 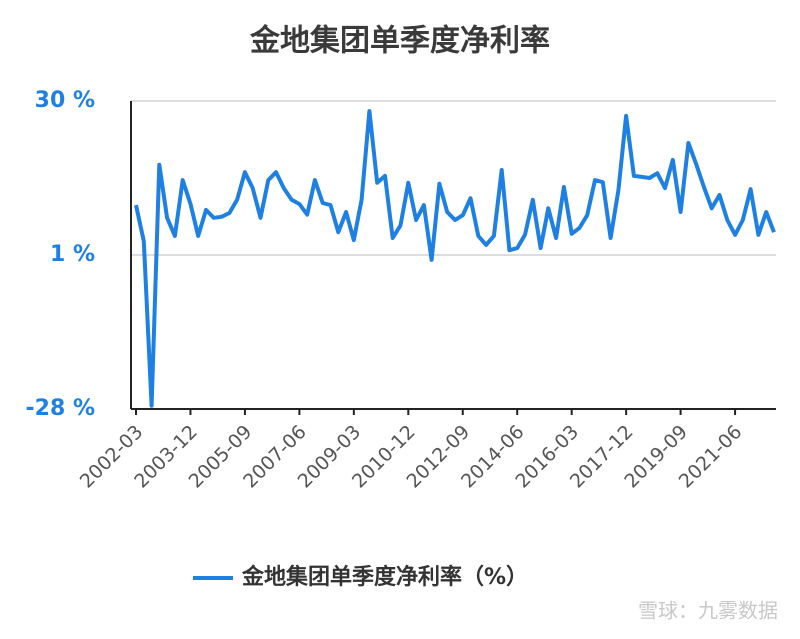 I want to click on y-tick-label: -28 %, so click(x=60, y=408).